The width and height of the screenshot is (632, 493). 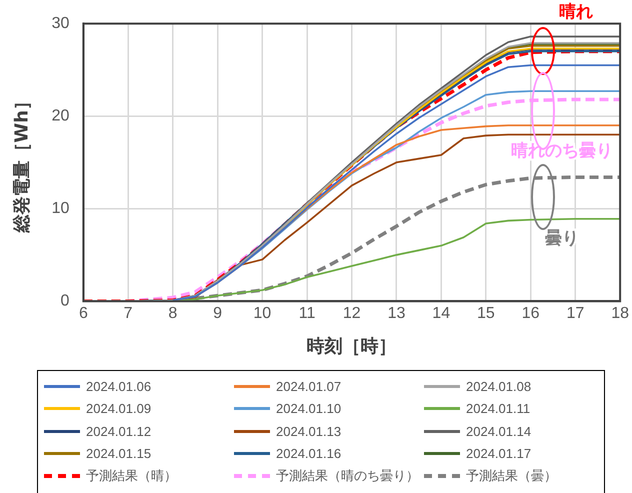 What do you see at coordinates (131, 476) in the screenshot?
I see `legend-label: 予測結果（晴）` at bounding box center [131, 476].